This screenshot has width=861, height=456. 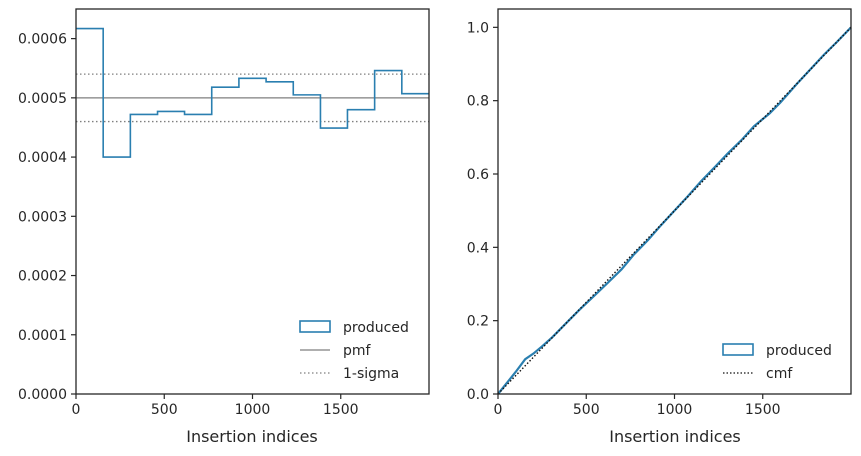 I want to click on legend-swatch-produced-right, so click(x=738, y=349).